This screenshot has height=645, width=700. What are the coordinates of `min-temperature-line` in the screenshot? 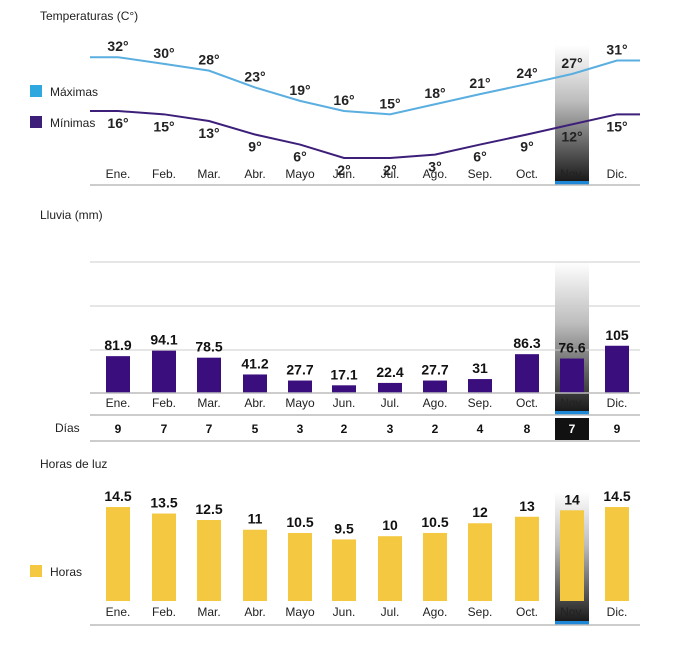 It's located at (365, 134).